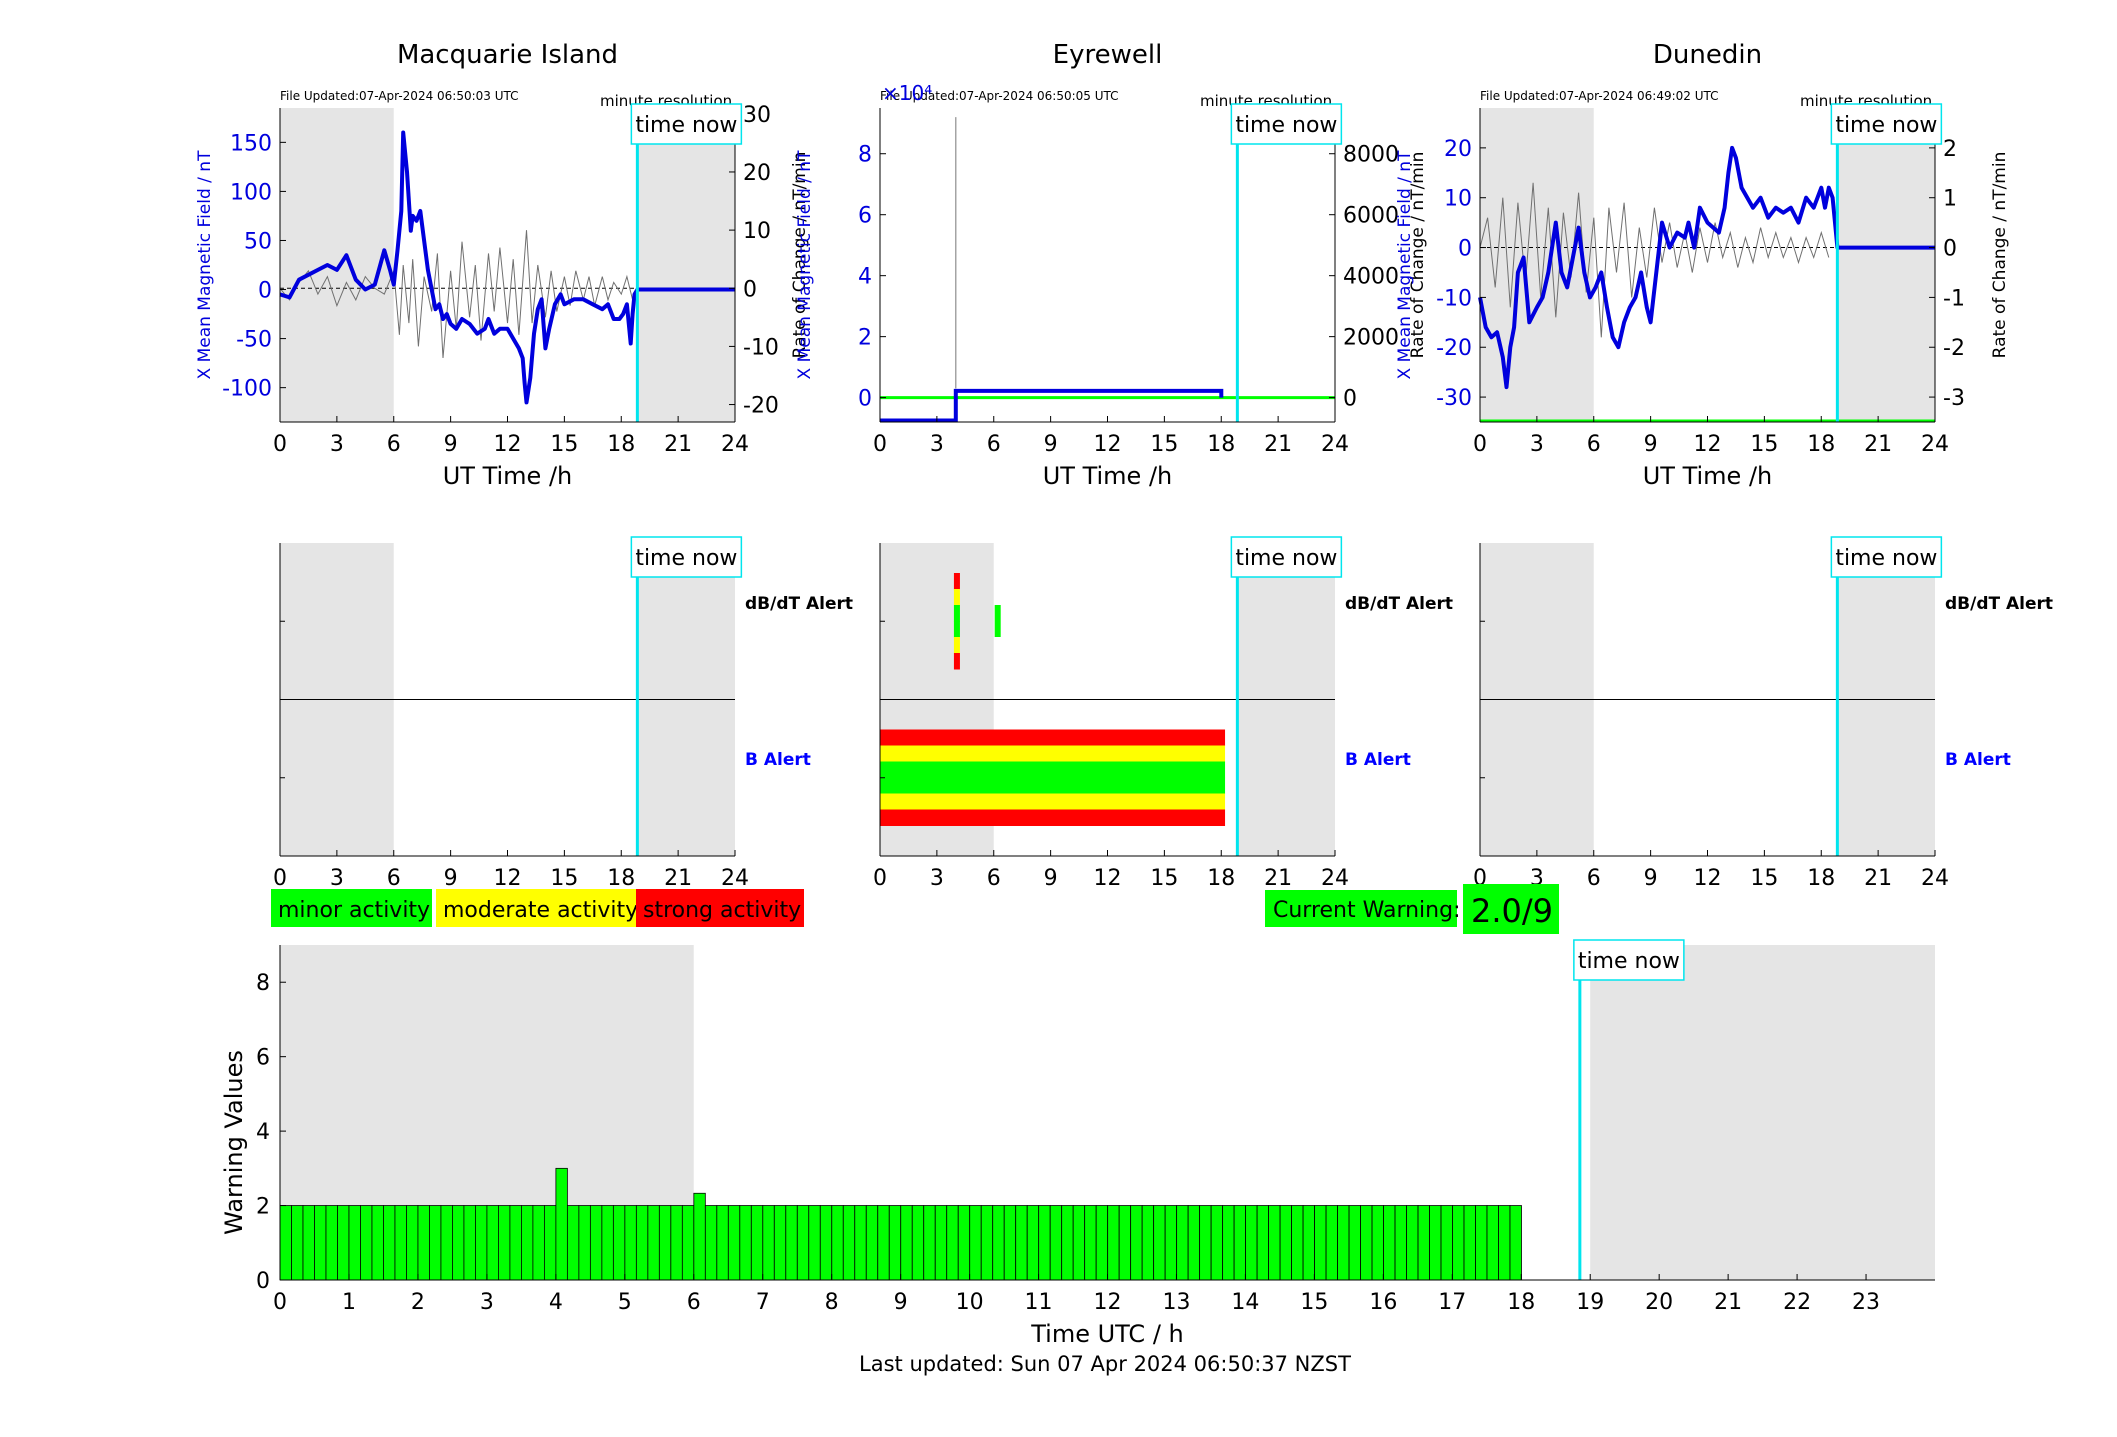 Image resolution: width=2117 pixels, height=1437 pixels. Describe the element at coordinates (1654, 260) in the screenshot. I see `rate-series` at that location.